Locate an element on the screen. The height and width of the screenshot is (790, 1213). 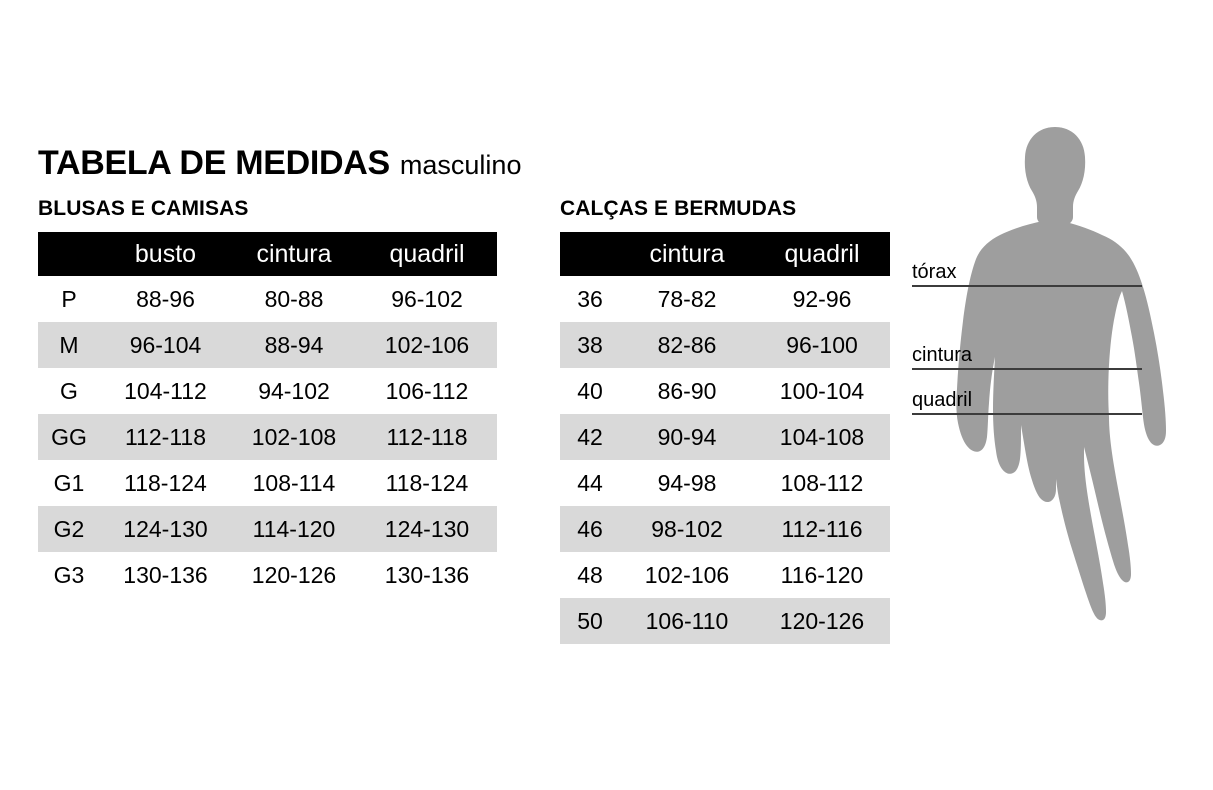
cell-size: 46 is located at coordinates (590, 529).